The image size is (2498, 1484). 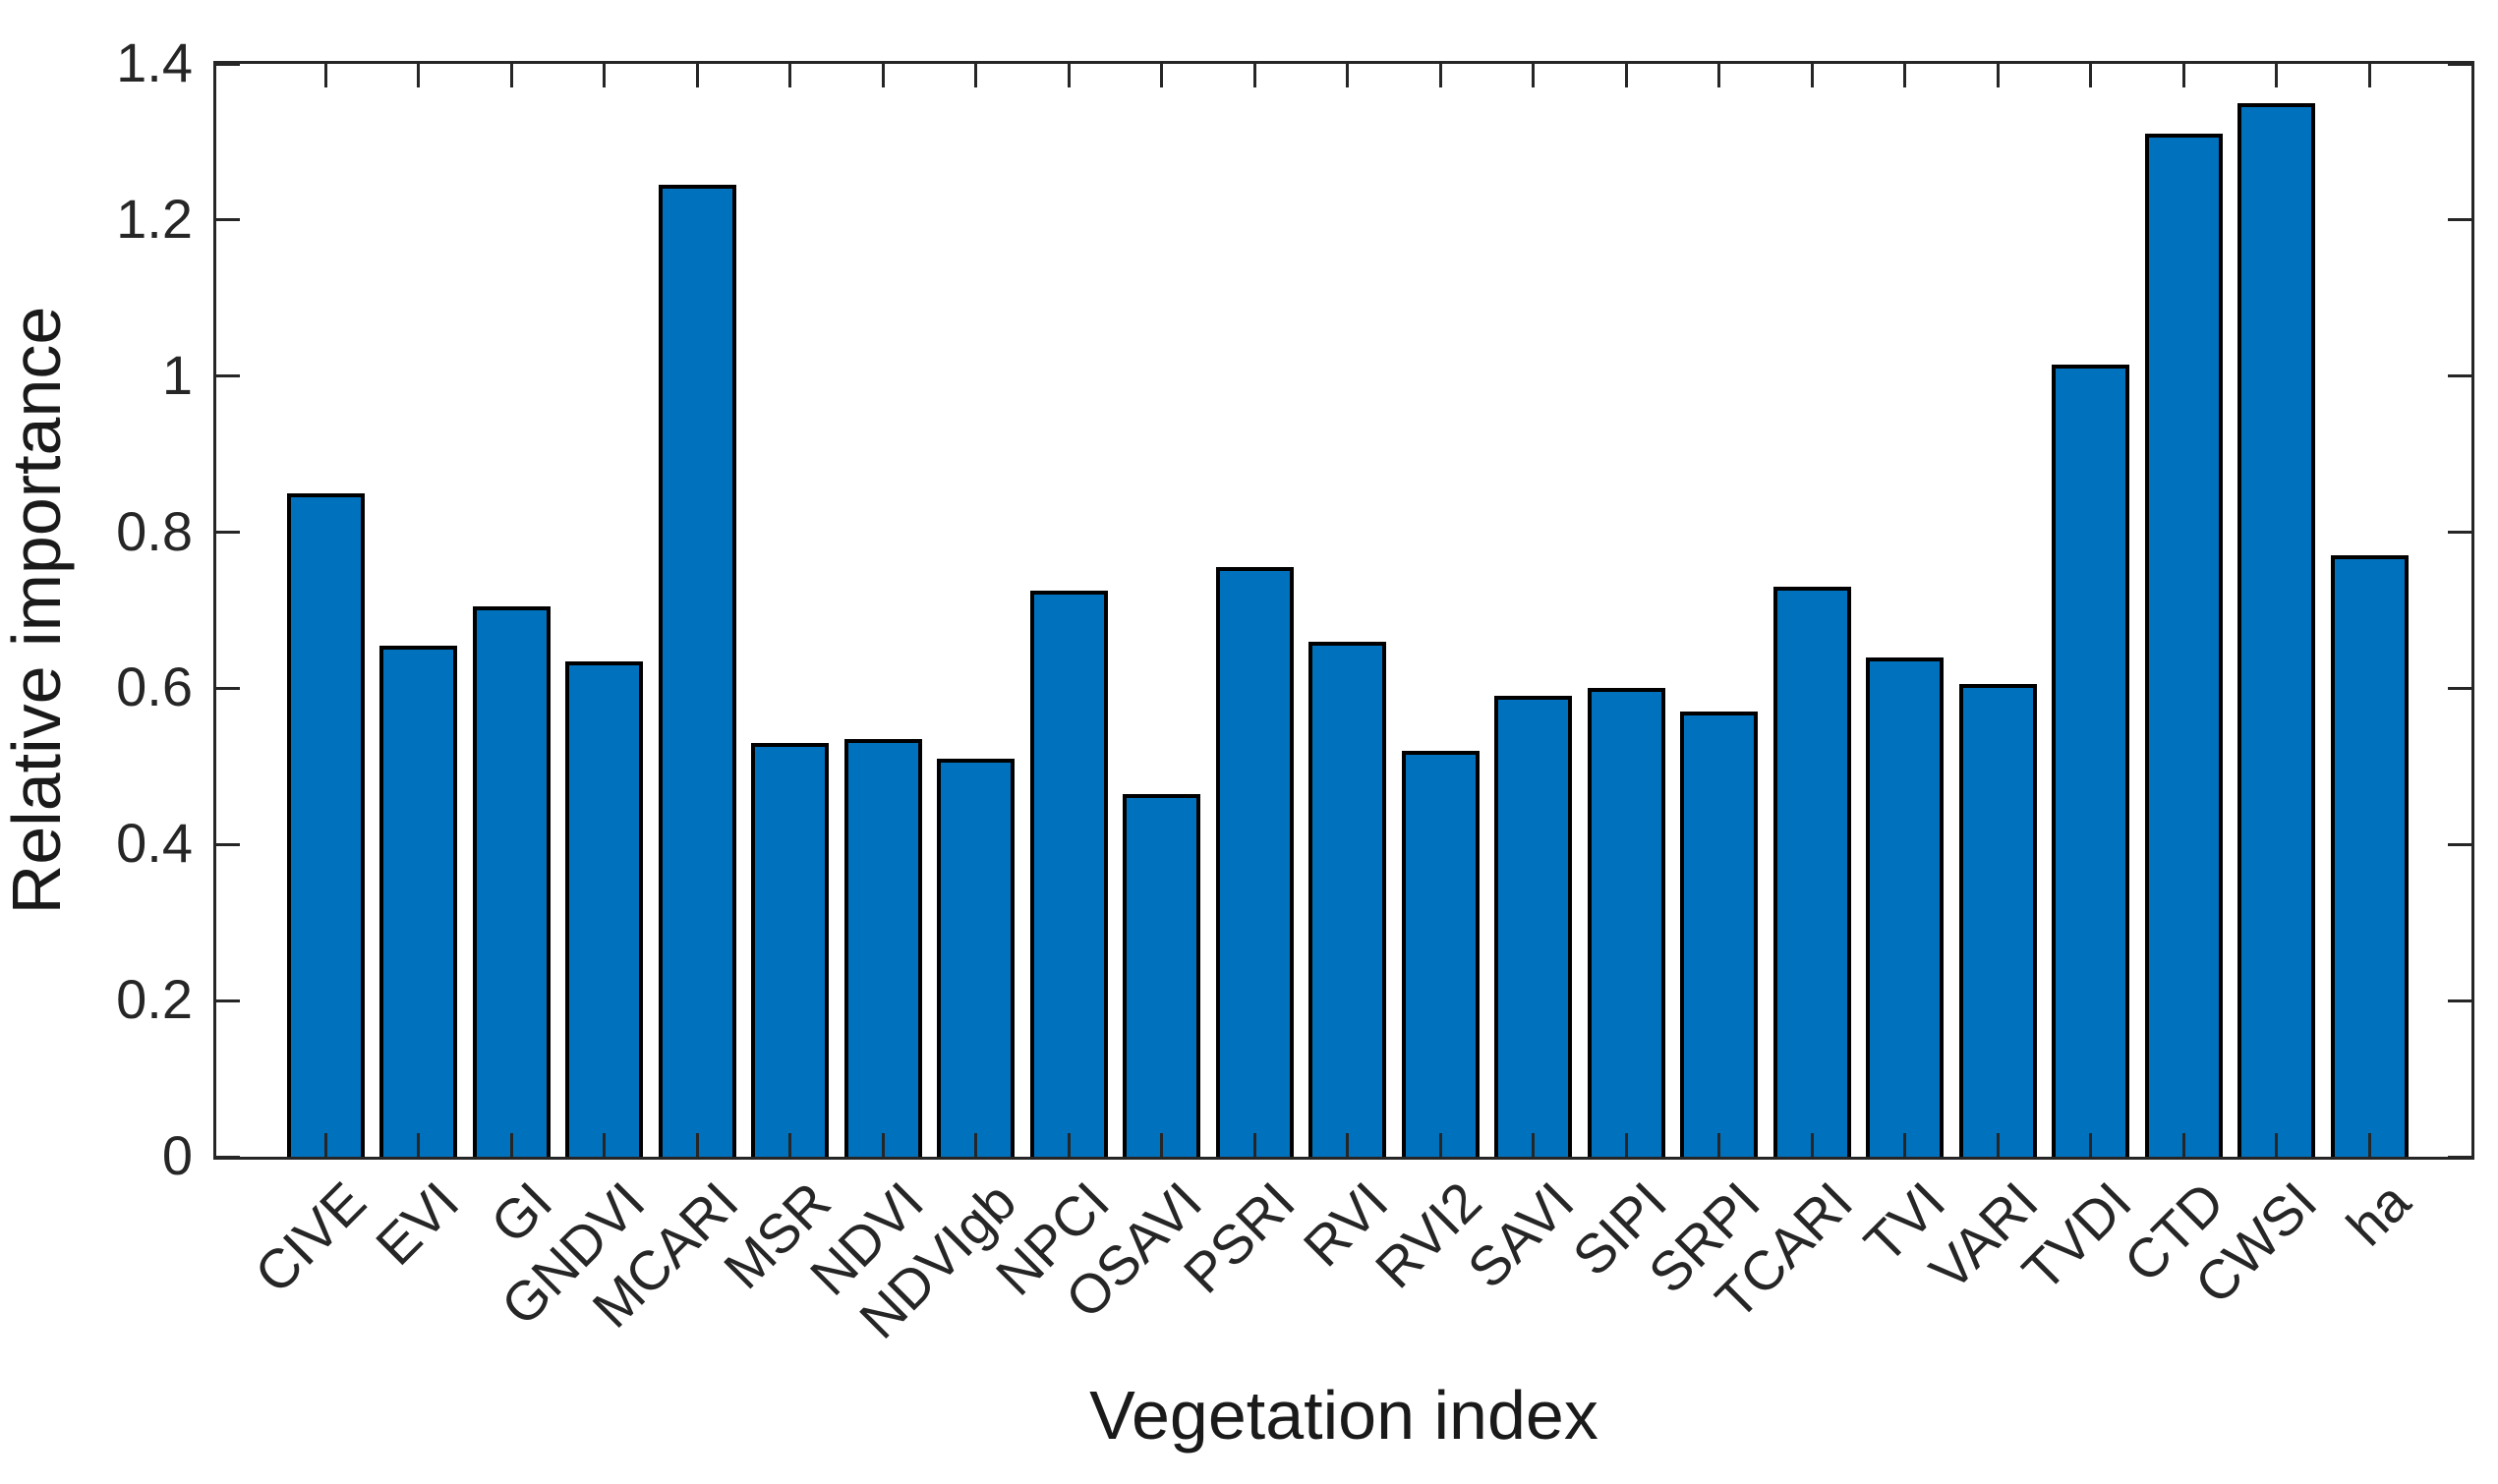 What do you see at coordinates (154, 218) in the screenshot?
I see `y-tick-label: 1.2` at bounding box center [154, 218].